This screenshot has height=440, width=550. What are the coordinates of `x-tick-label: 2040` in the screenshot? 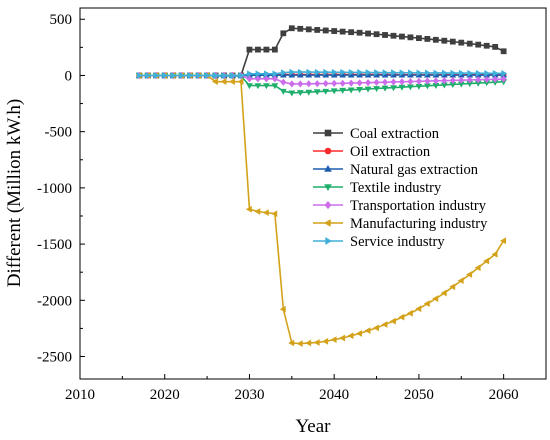 It's located at (334, 395).